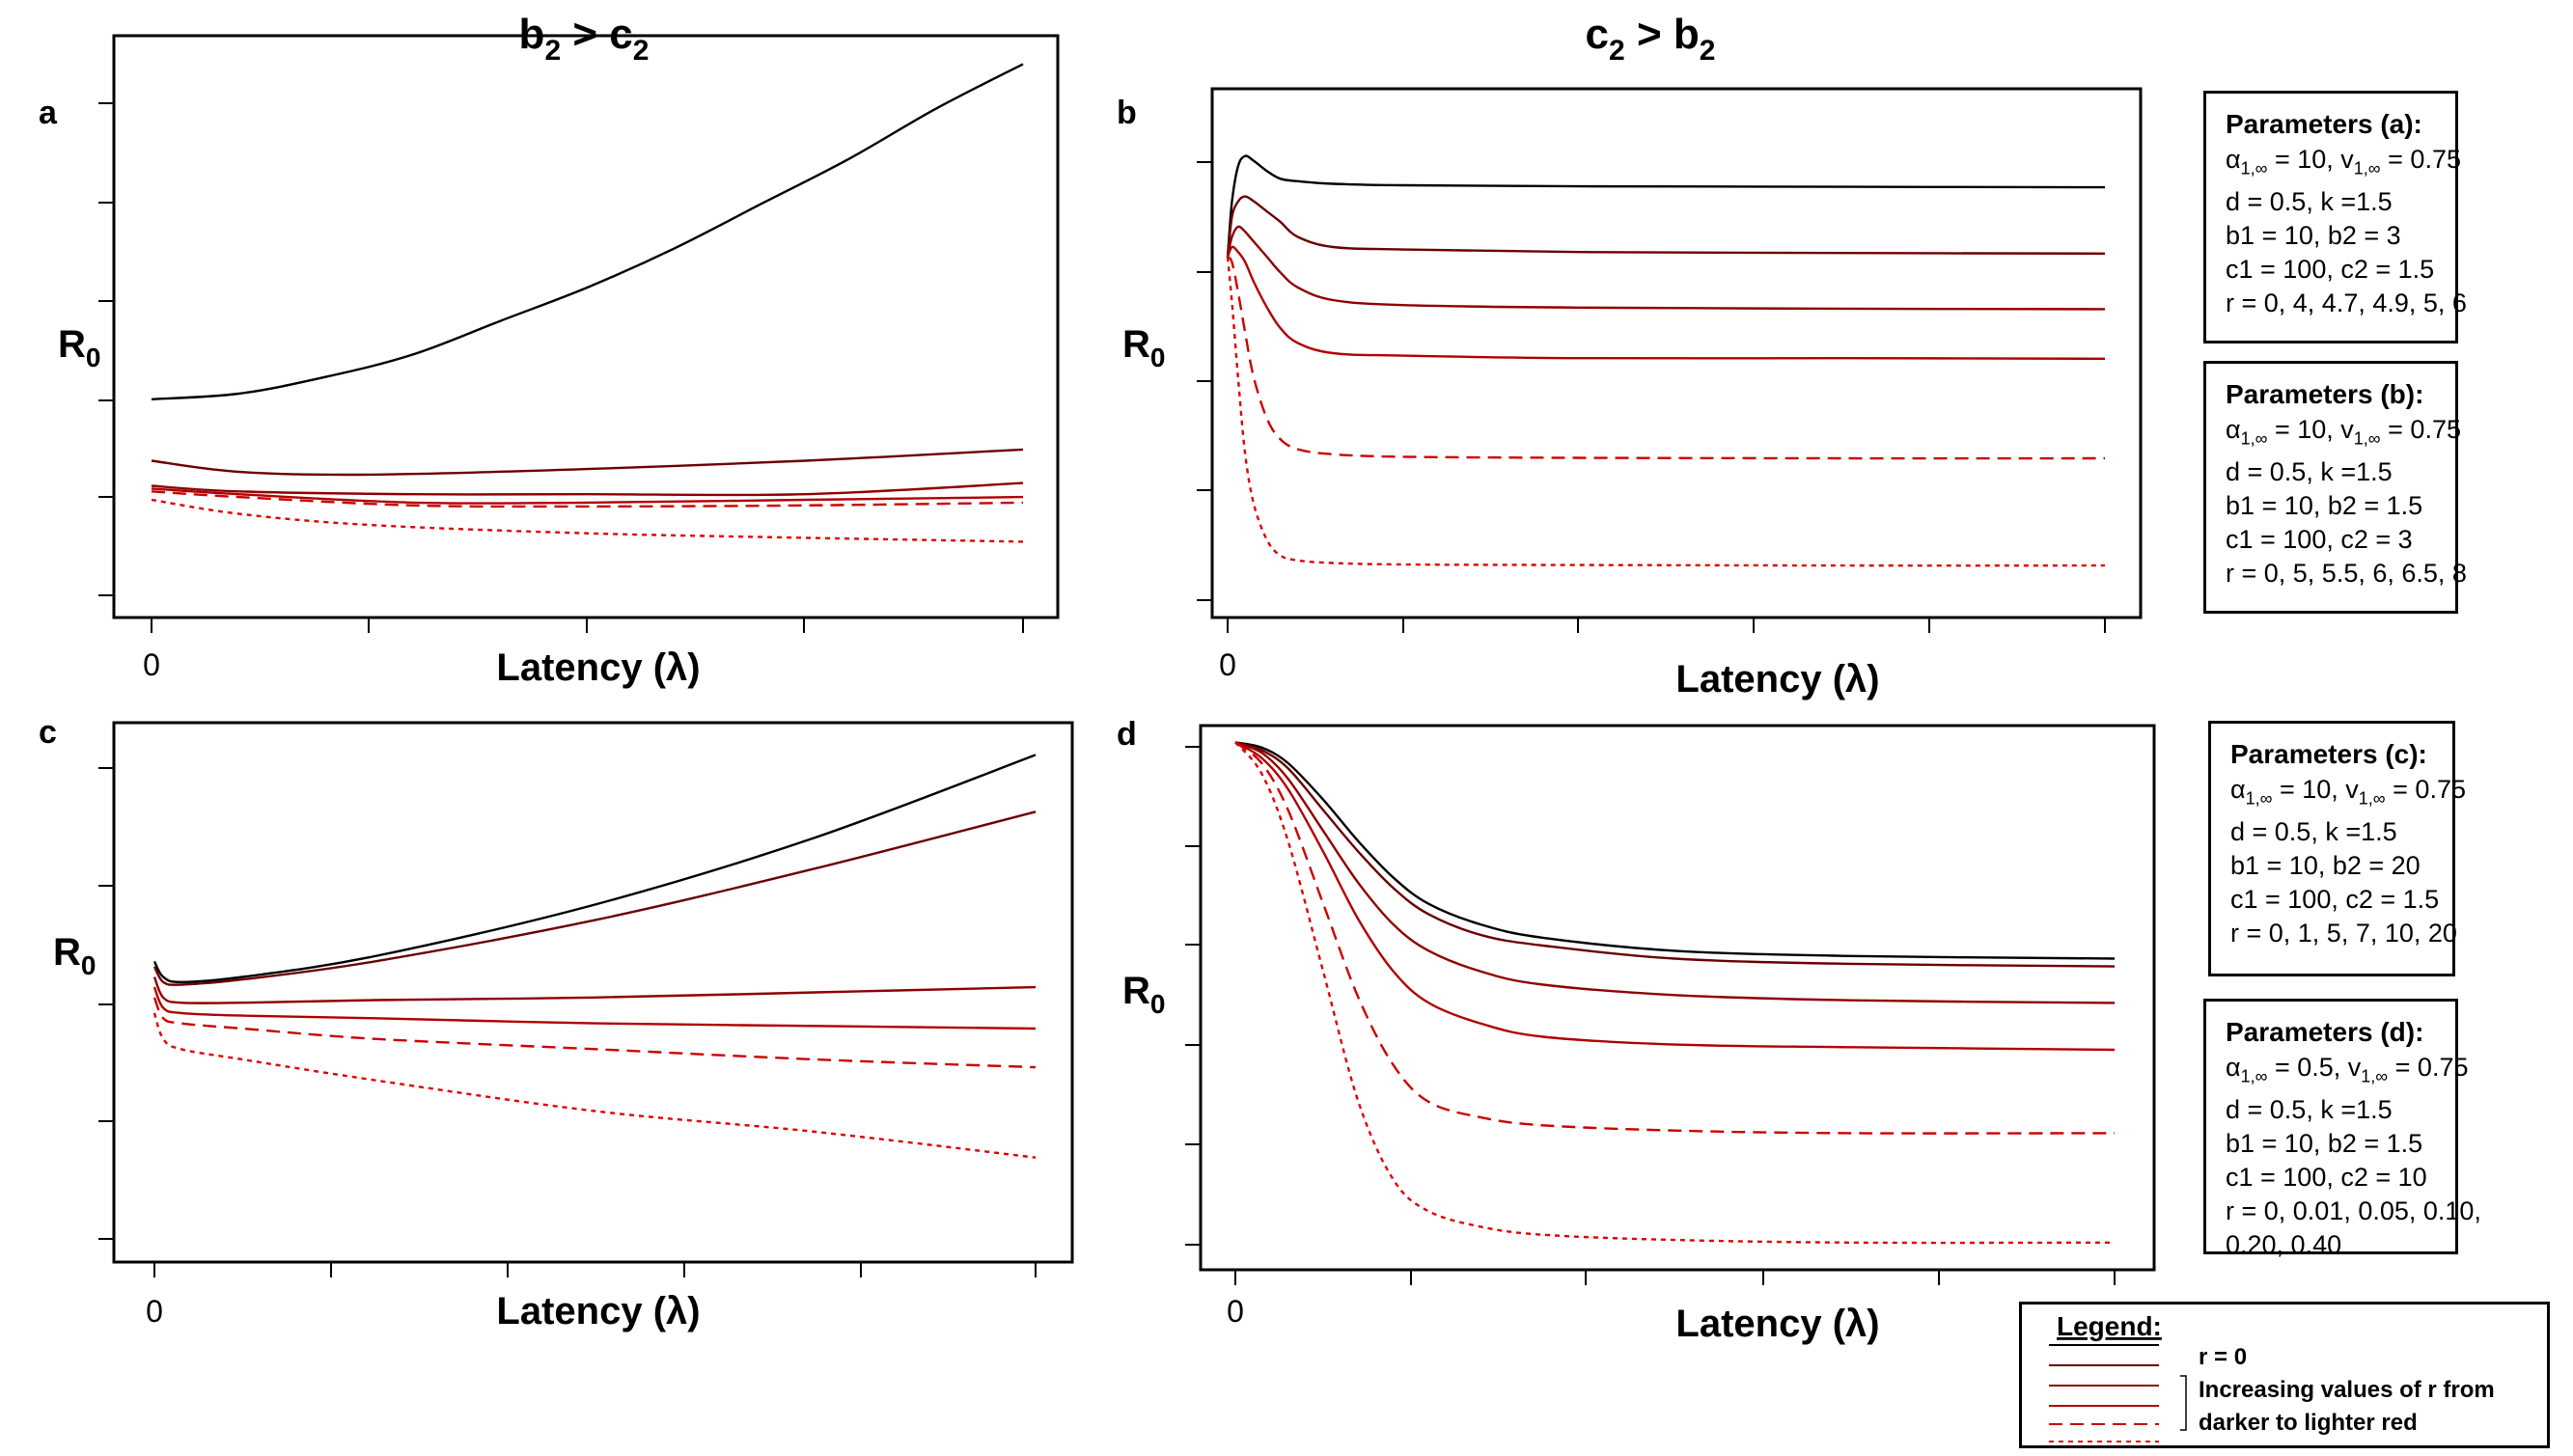 This screenshot has height=1456, width=2573. Describe the element at coordinates (2353, 1211) in the screenshot. I see `parameter-line: r = 0, 0.01, 0.05, 0.10,` at that location.